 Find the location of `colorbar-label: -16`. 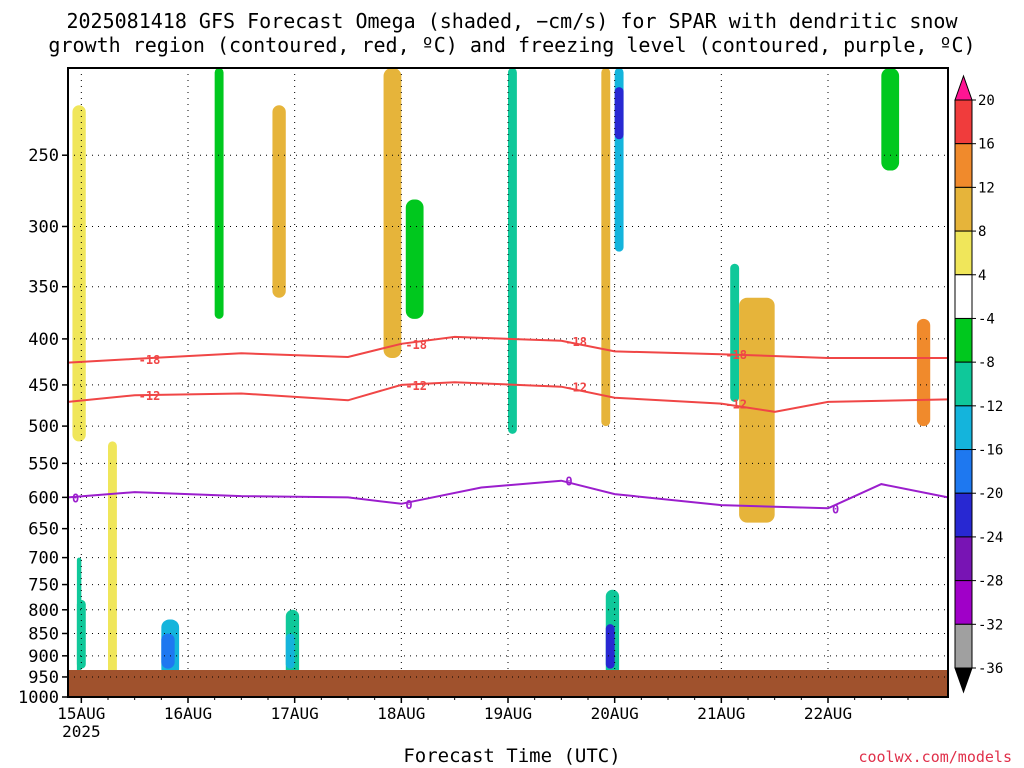

colorbar-label: -16 is located at coordinates (990, 451).